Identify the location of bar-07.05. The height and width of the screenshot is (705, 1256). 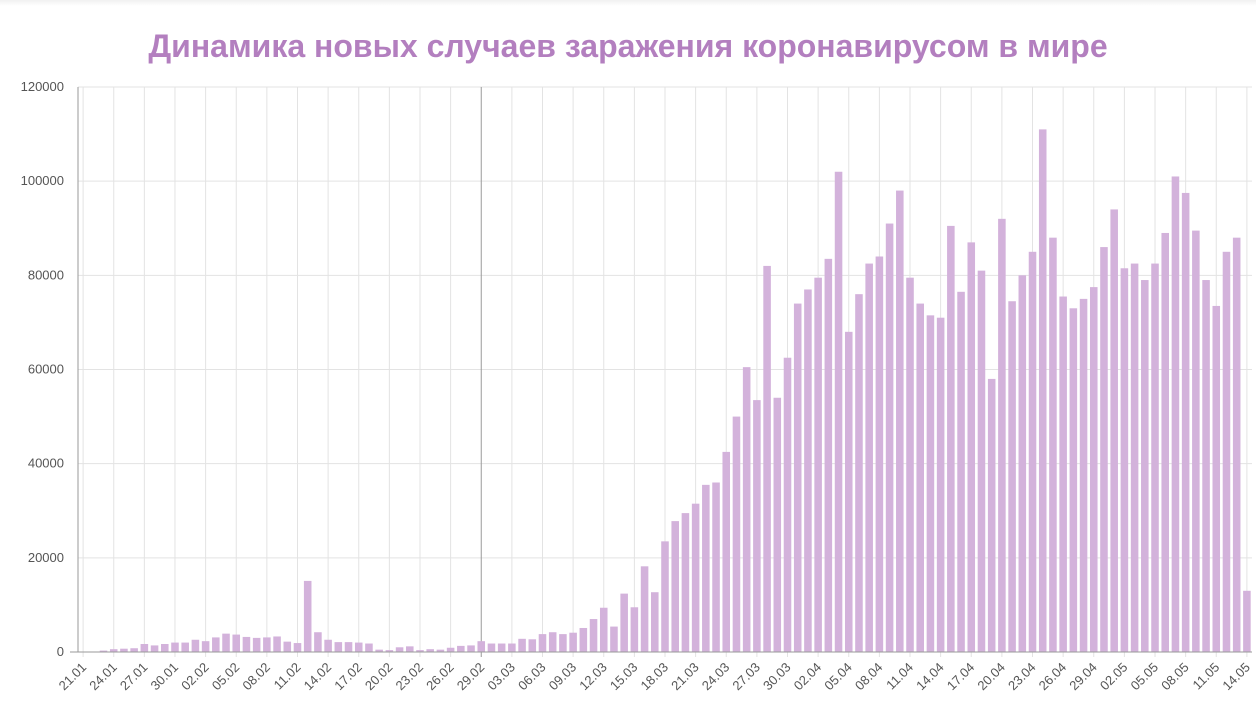
(1175, 414).